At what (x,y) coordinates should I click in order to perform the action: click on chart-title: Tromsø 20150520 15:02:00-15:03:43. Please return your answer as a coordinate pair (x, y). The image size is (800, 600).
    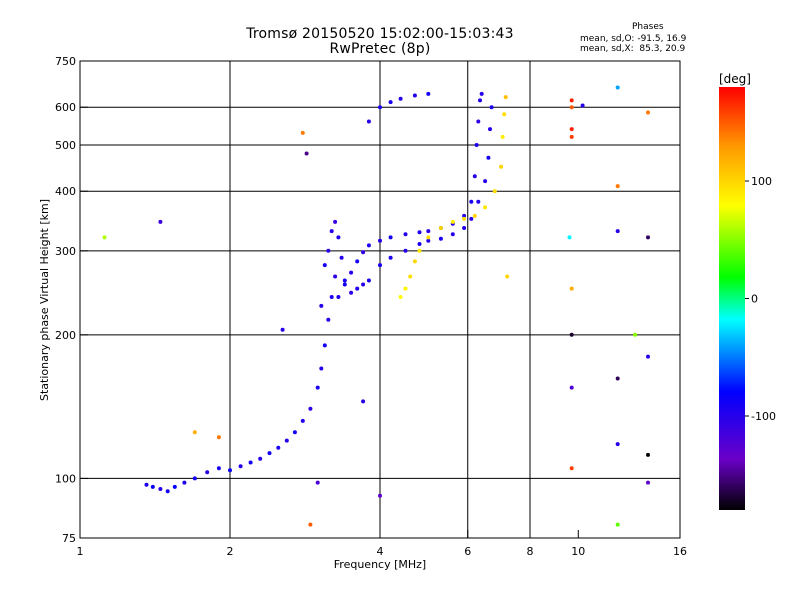
    Looking at the image, I should click on (380, 34).